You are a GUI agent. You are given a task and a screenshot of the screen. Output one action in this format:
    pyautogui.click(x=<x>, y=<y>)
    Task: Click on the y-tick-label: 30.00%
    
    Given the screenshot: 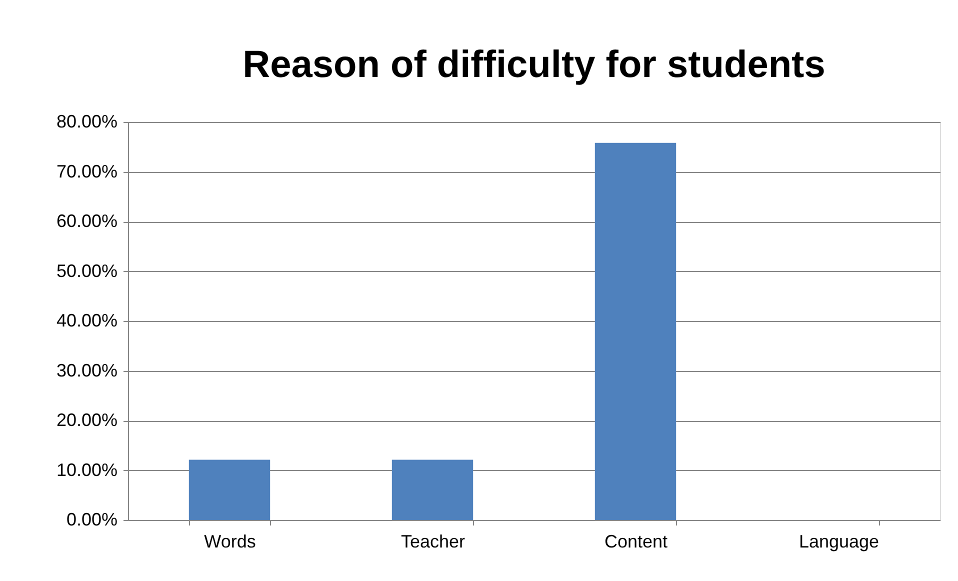 What is the action you would take?
    pyautogui.click(x=87, y=370)
    